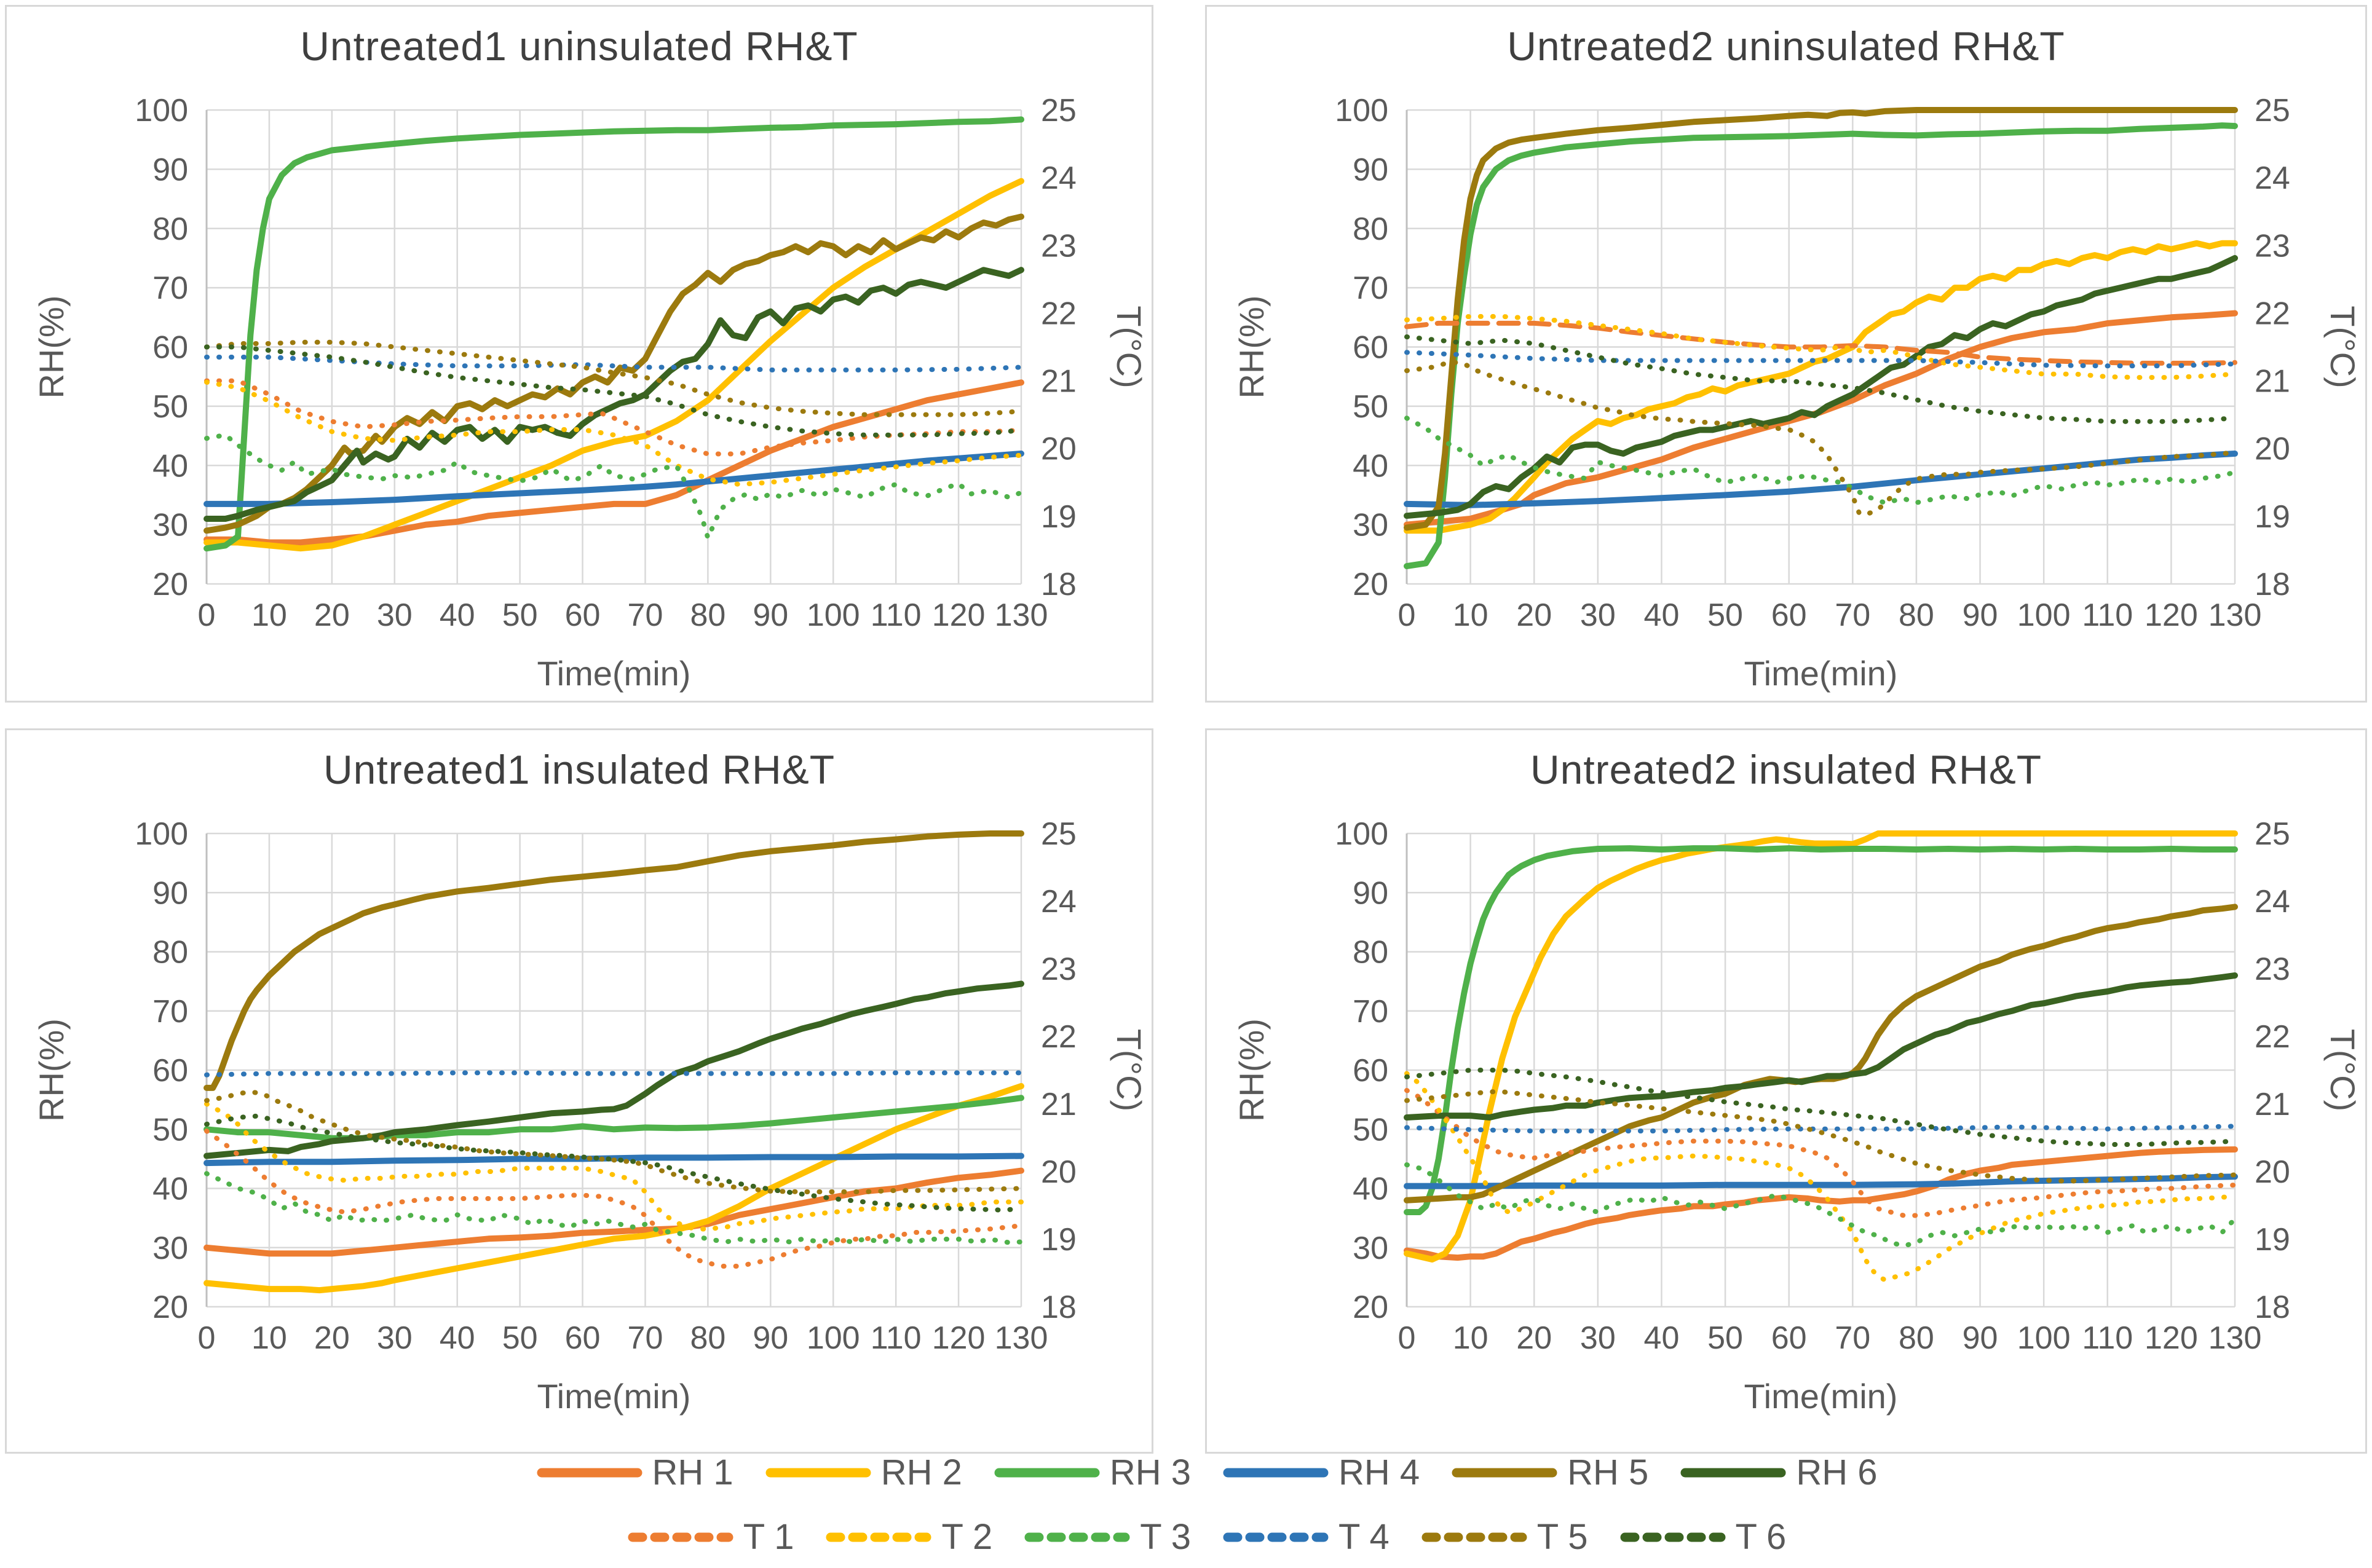 The height and width of the screenshot is (1568, 2372). I want to click on legend-row-rh: RH 1 RH 2 RH 3 RH 4 RH 5 RH 6, so click(1224, 1473).